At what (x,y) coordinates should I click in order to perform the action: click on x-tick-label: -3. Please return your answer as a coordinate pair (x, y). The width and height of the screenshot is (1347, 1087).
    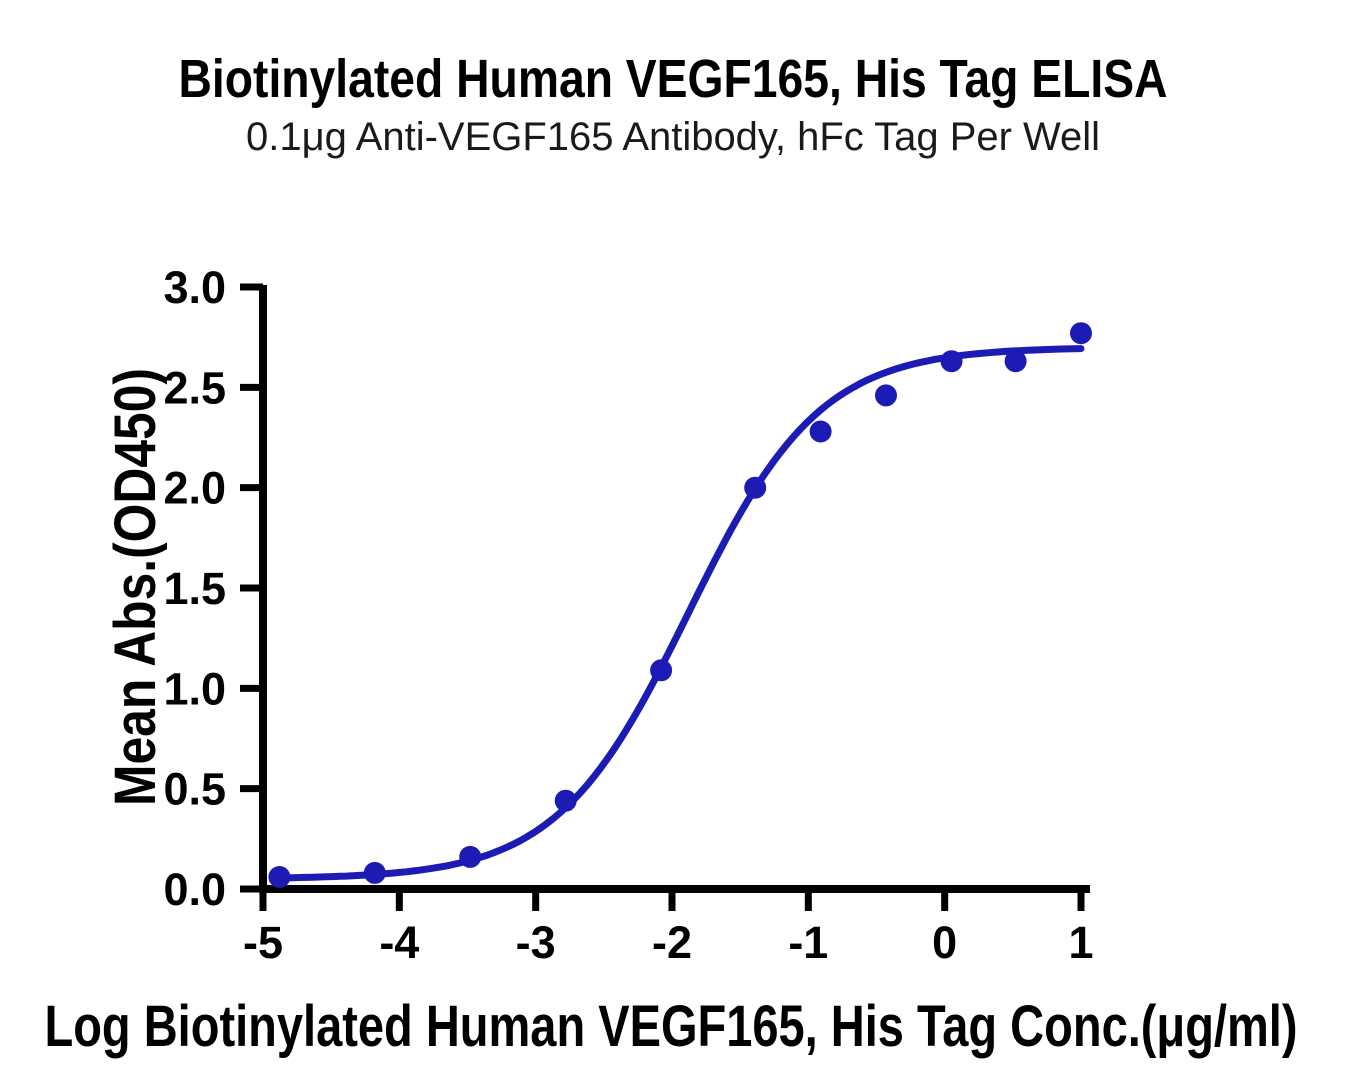
    Looking at the image, I should click on (536, 942).